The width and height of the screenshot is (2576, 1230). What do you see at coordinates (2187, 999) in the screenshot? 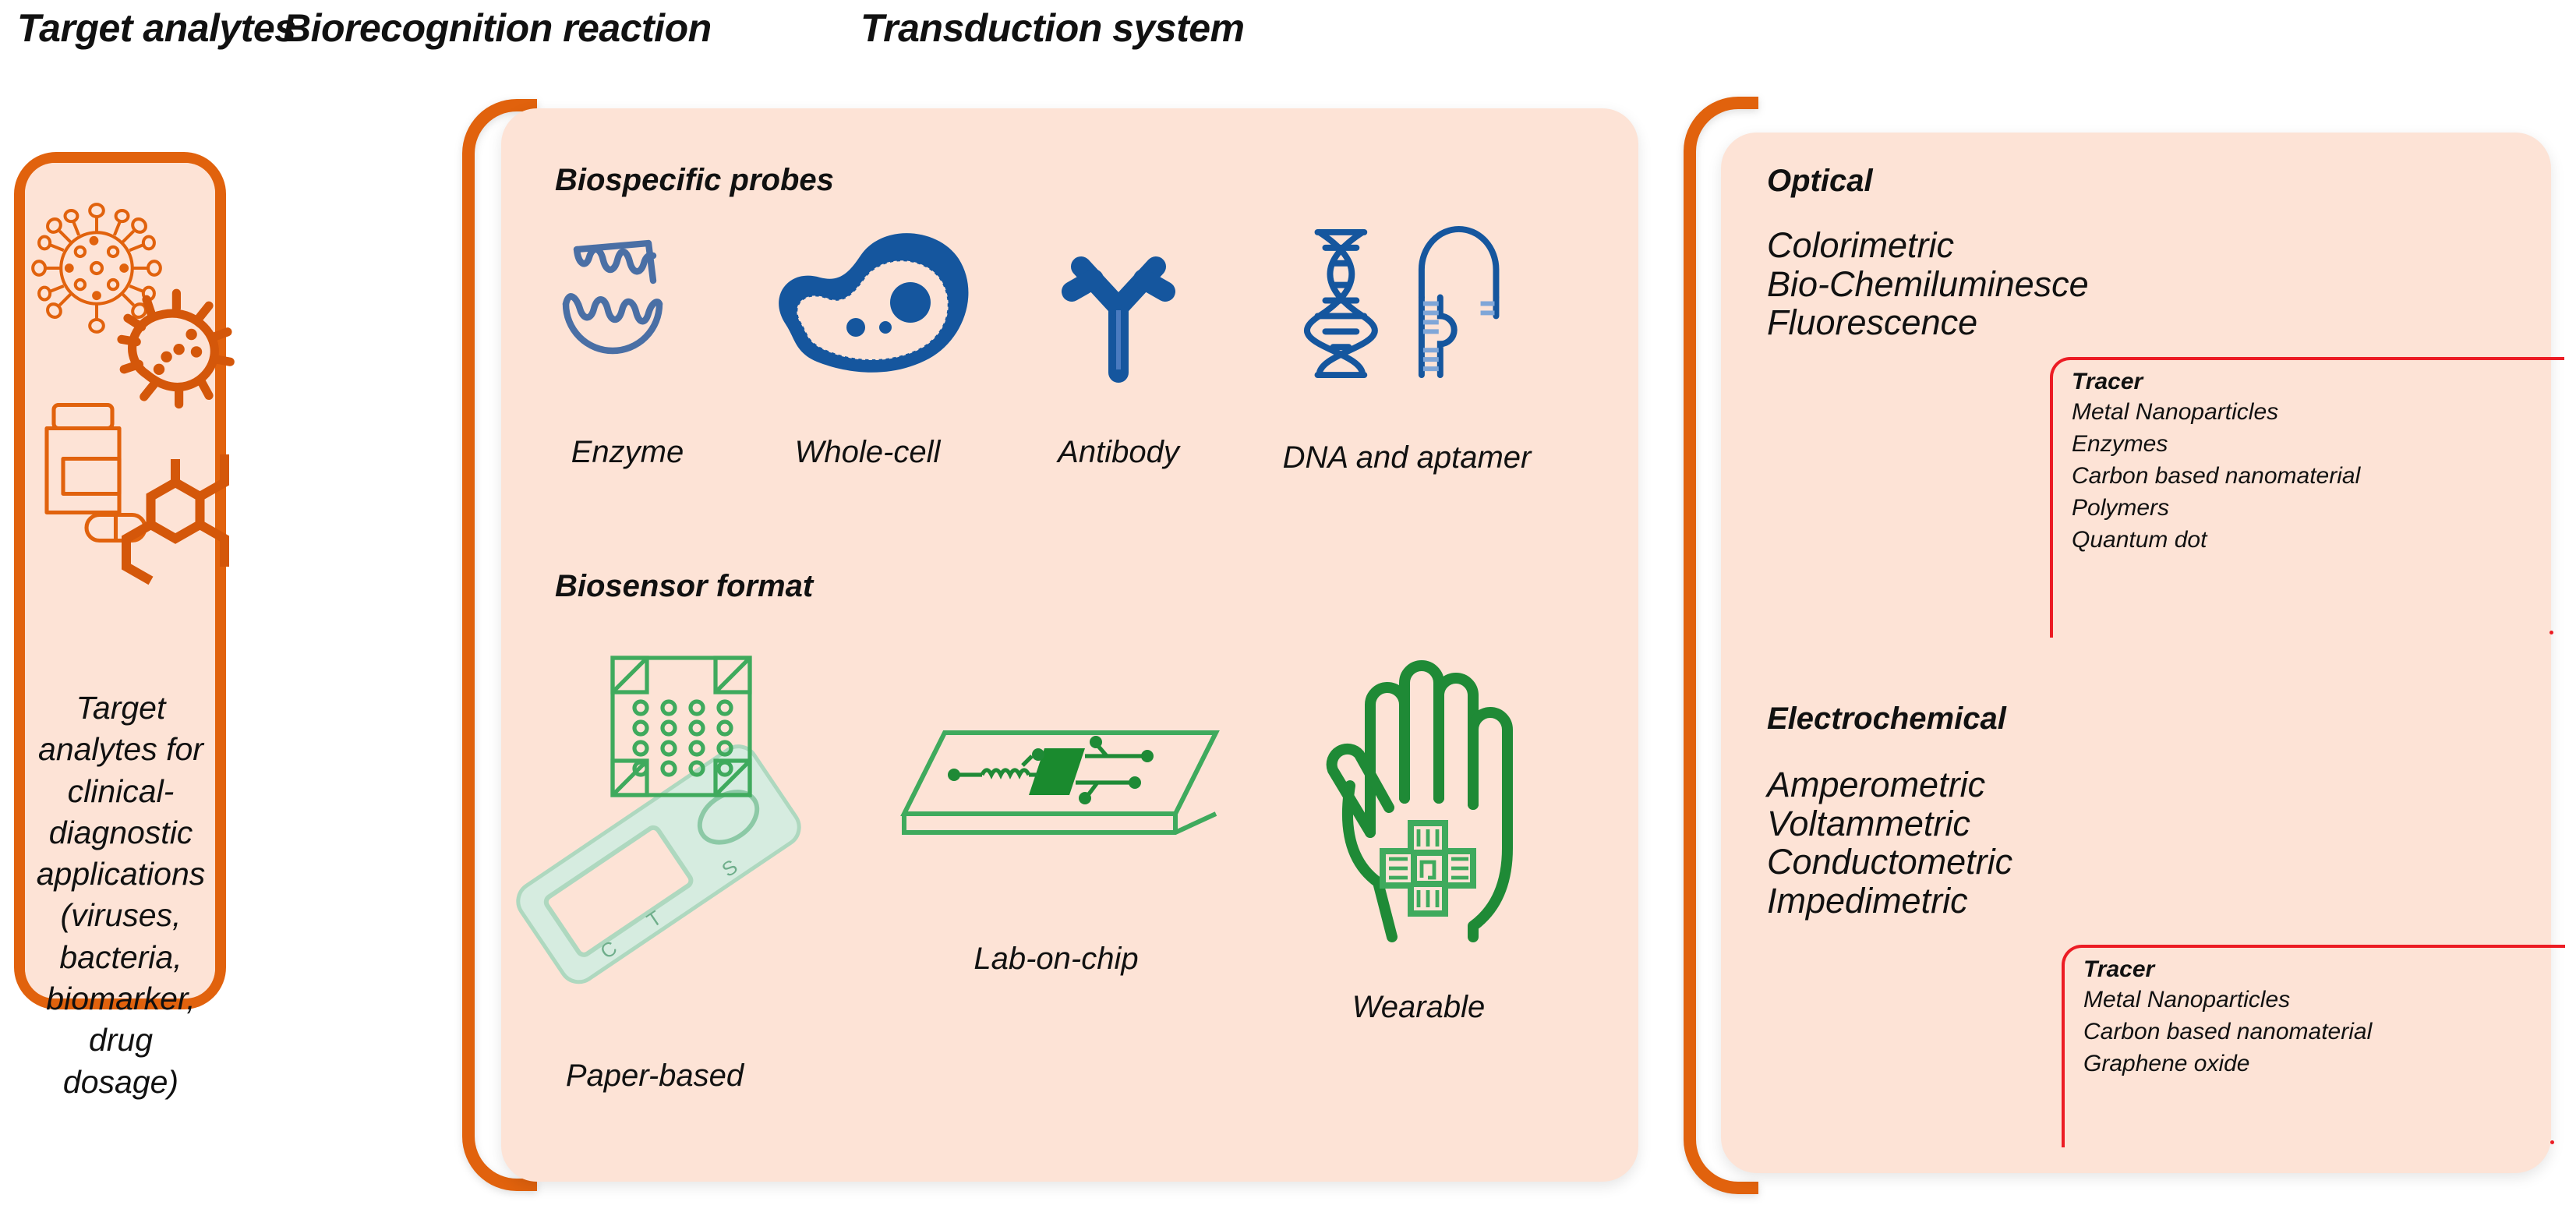
I see `electrochemical-tracer-item-metal-nanoparticles: Metal Nanoparticles` at bounding box center [2187, 999].